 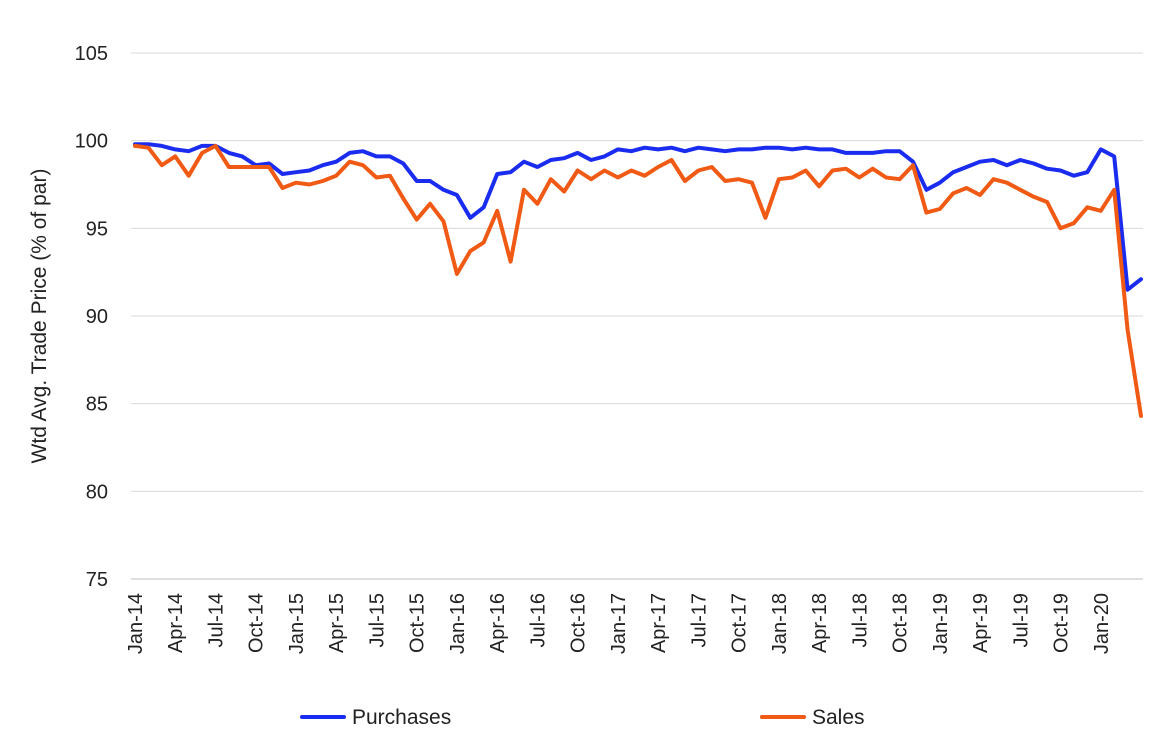 What do you see at coordinates (1102, 623) in the screenshot?
I see `x-tick-label: Jan-20` at bounding box center [1102, 623].